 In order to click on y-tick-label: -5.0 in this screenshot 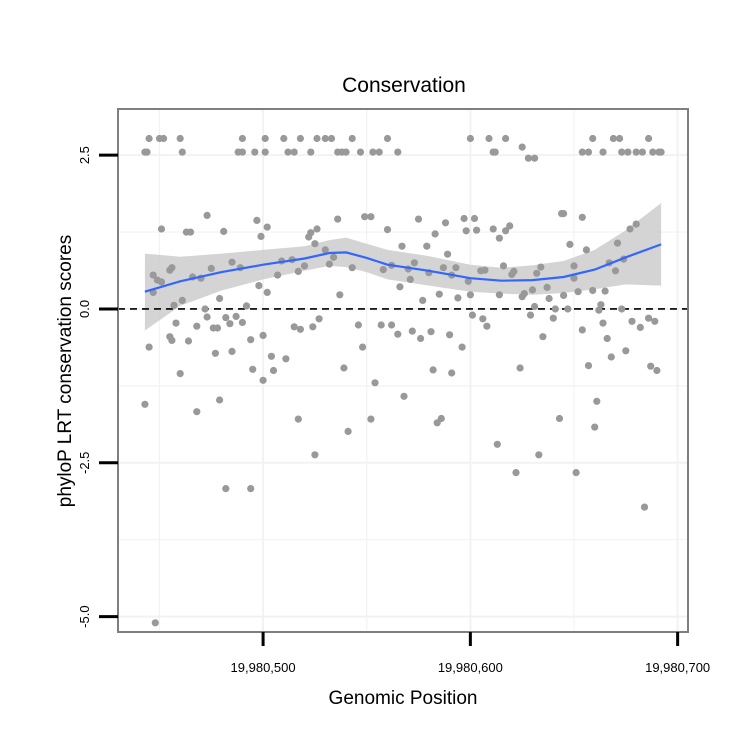, I will do `click(84, 616)`.